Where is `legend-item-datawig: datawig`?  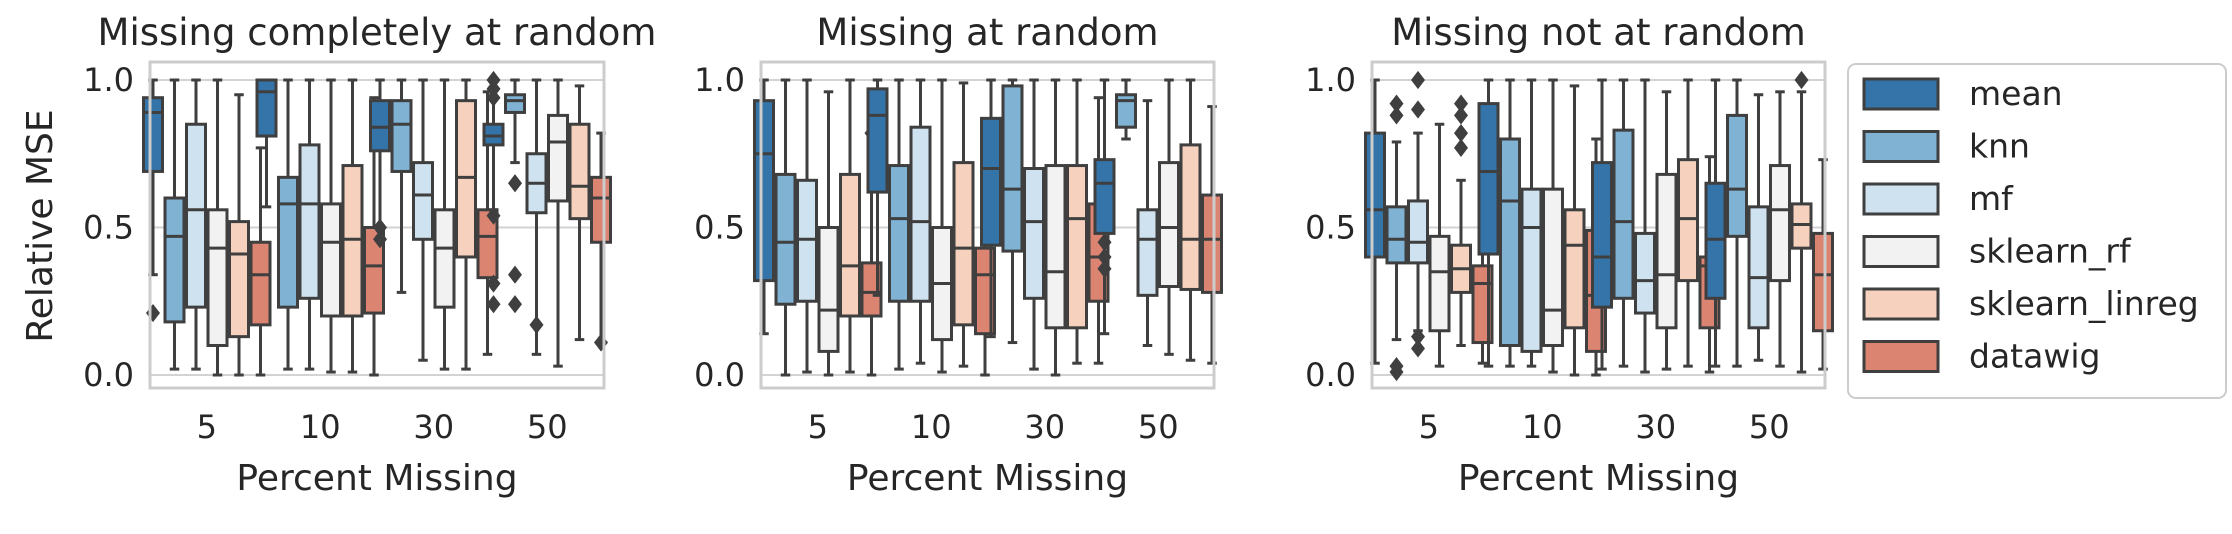
legend-item-datawig: datawig is located at coordinates (1981, 356).